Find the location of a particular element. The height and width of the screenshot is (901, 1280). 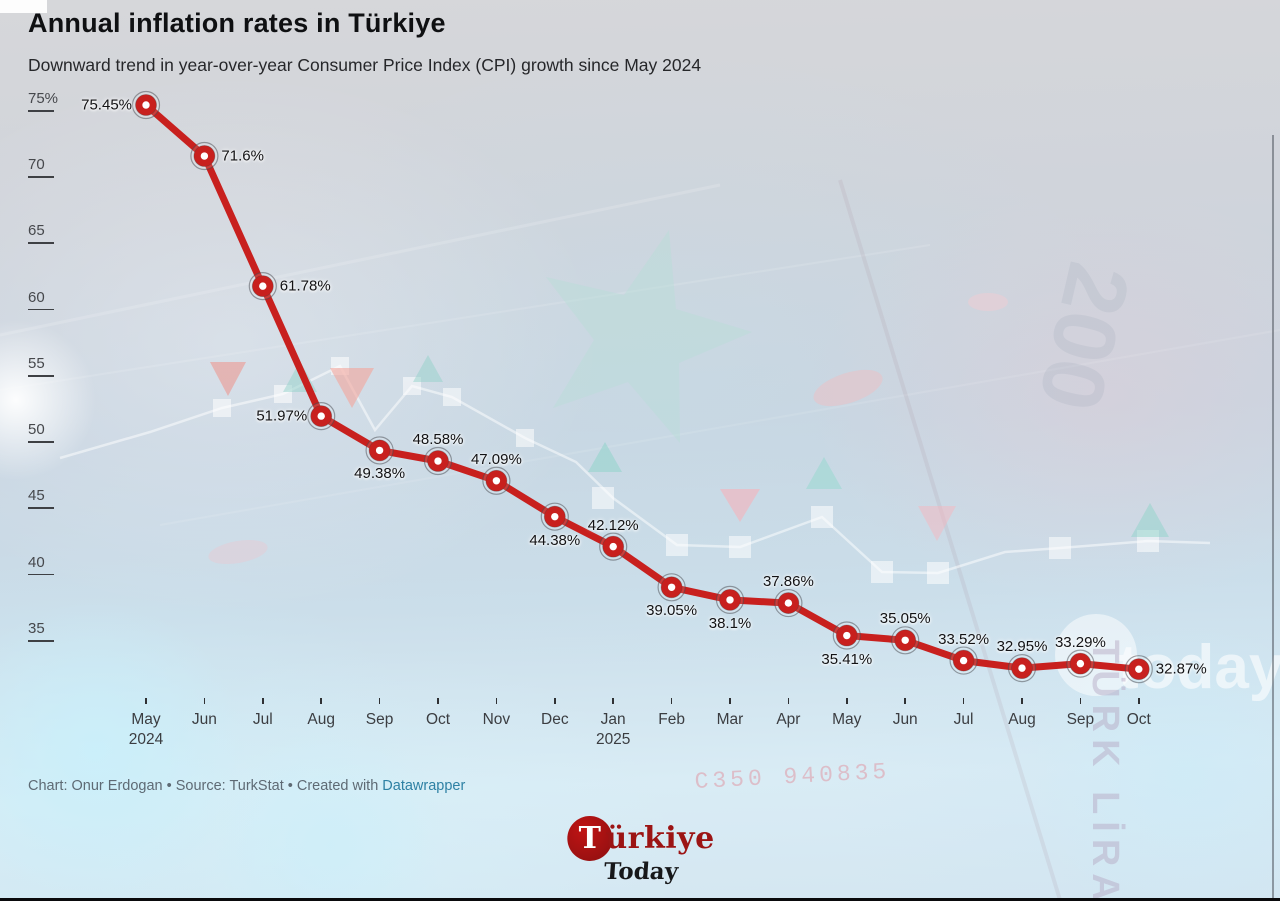

y-axis-tick: 45 is located at coordinates (41, 498).